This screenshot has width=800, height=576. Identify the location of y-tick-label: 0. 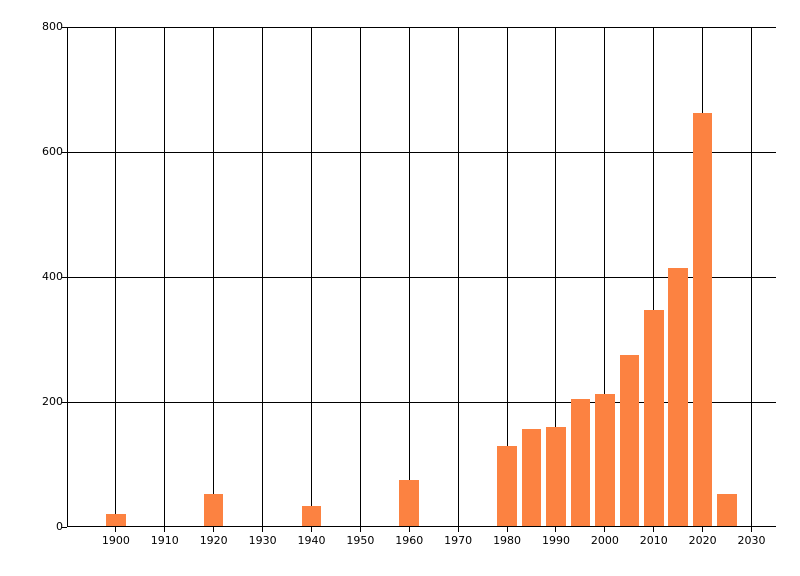
(59, 526).